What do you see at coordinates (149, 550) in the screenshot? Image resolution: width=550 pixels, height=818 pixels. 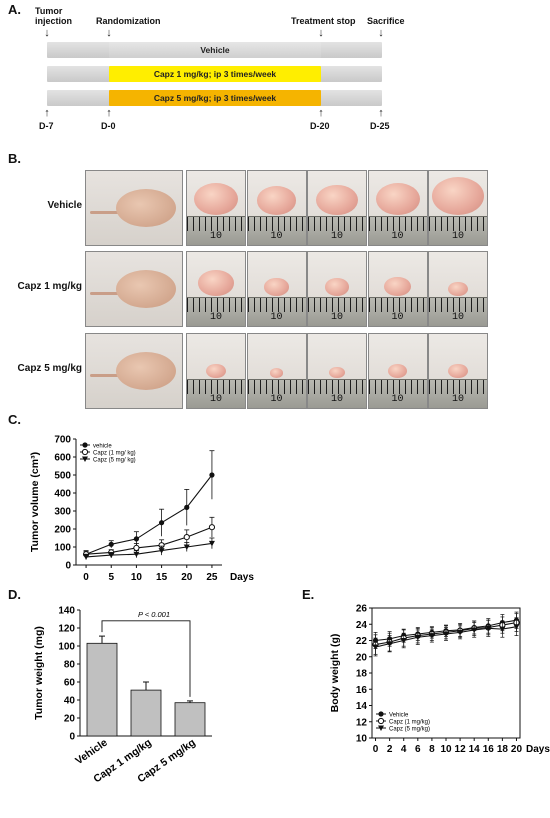 I see `series-line` at bounding box center [149, 550].